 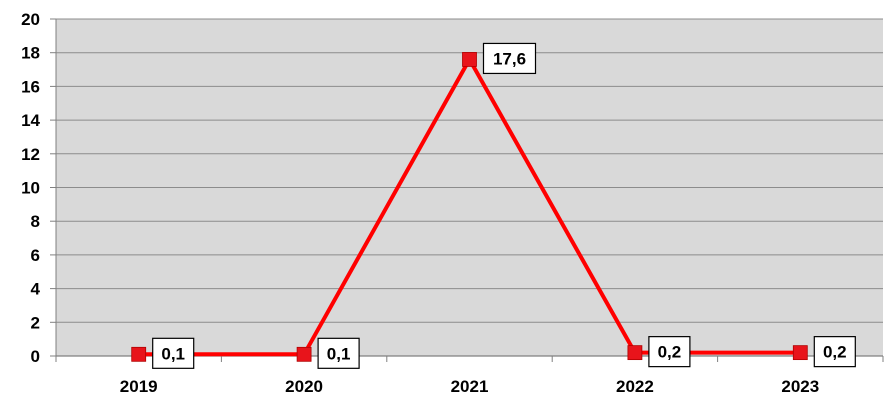 What do you see at coordinates (470, 386) in the screenshot?
I see `x-tick-label: 2021` at bounding box center [470, 386].